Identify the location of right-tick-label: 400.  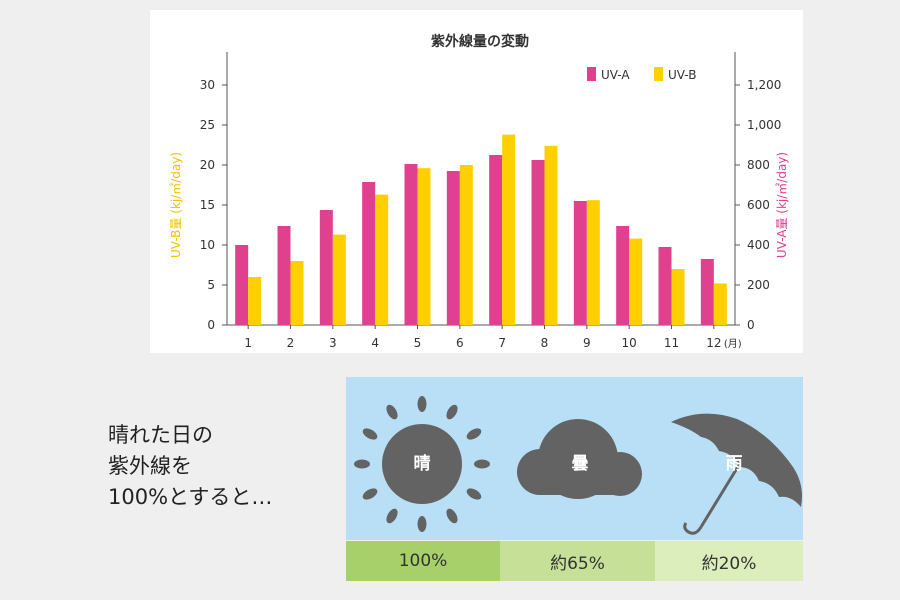
(758, 245).